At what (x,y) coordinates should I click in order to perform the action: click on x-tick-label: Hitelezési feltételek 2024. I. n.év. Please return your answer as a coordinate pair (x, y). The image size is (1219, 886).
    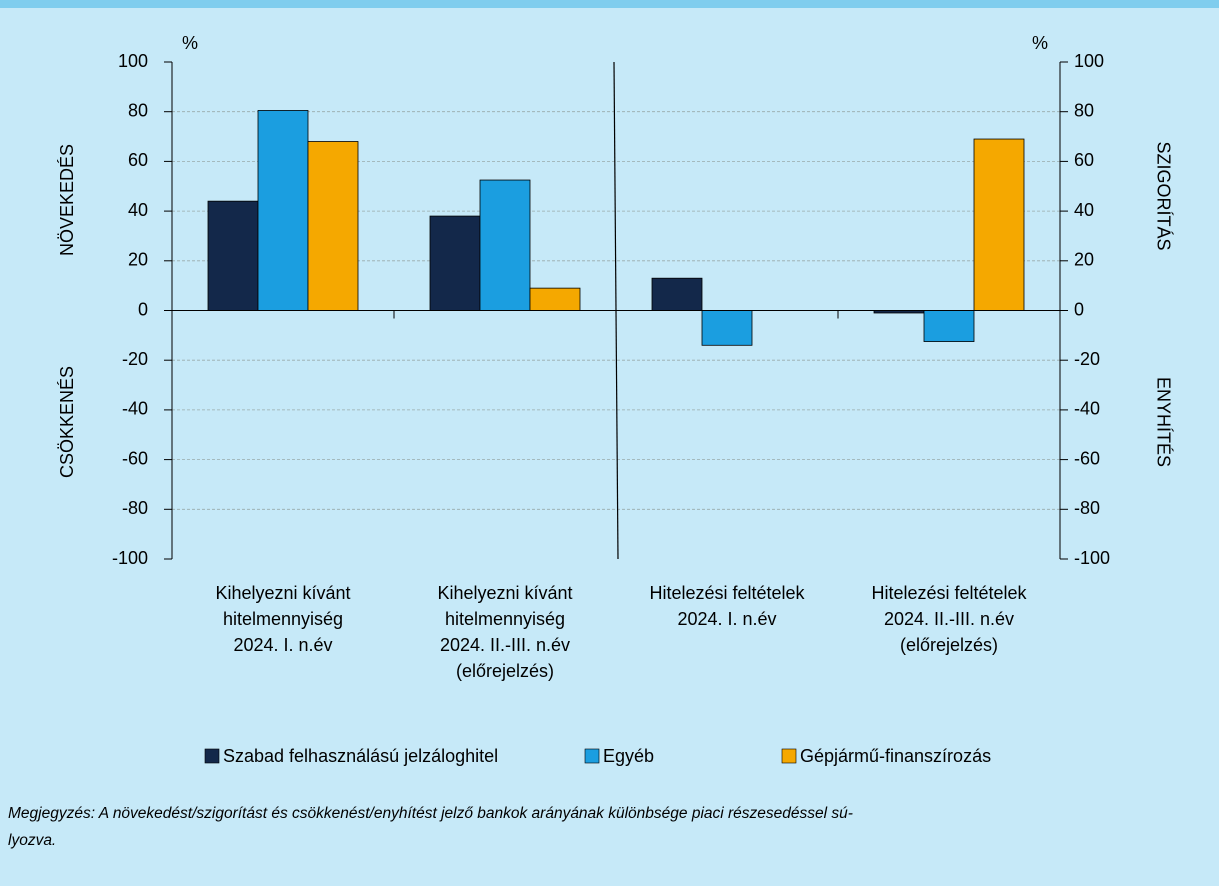
    Looking at the image, I should click on (727, 606).